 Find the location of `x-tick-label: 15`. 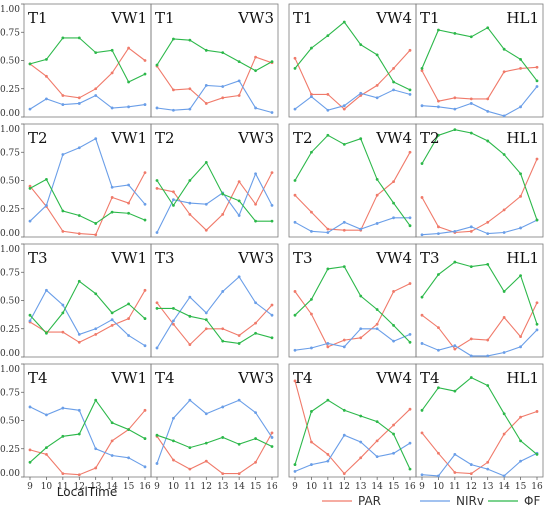

x-tick-label: 15 is located at coordinates (394, 487).